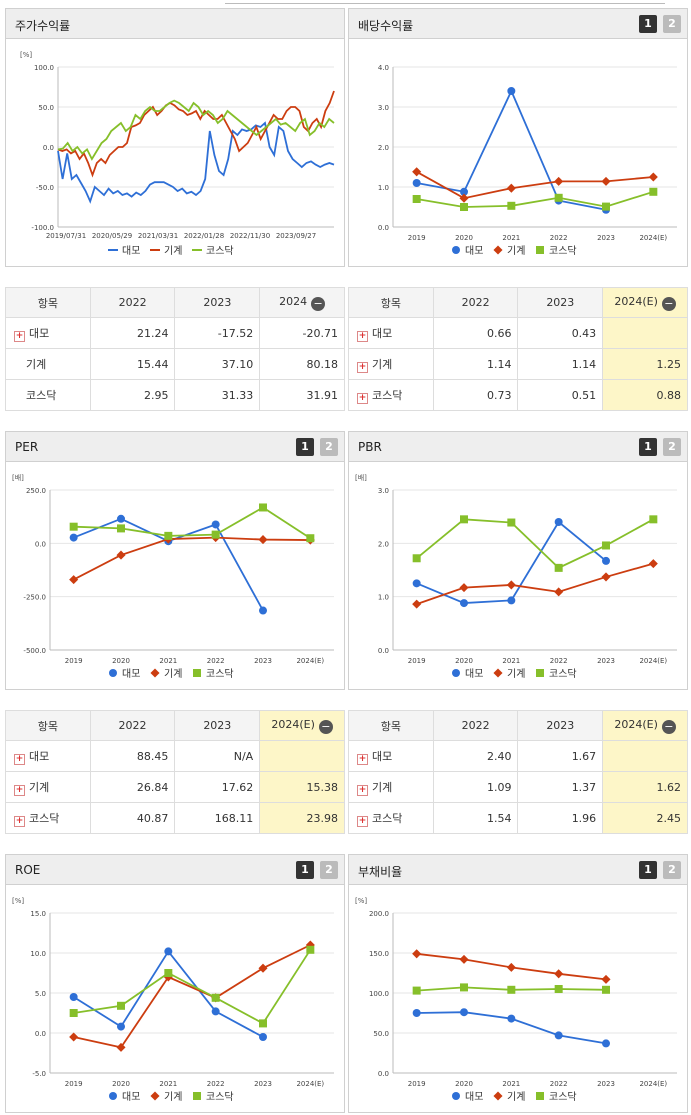  I want to click on table-cell: 1.25, so click(645, 364).